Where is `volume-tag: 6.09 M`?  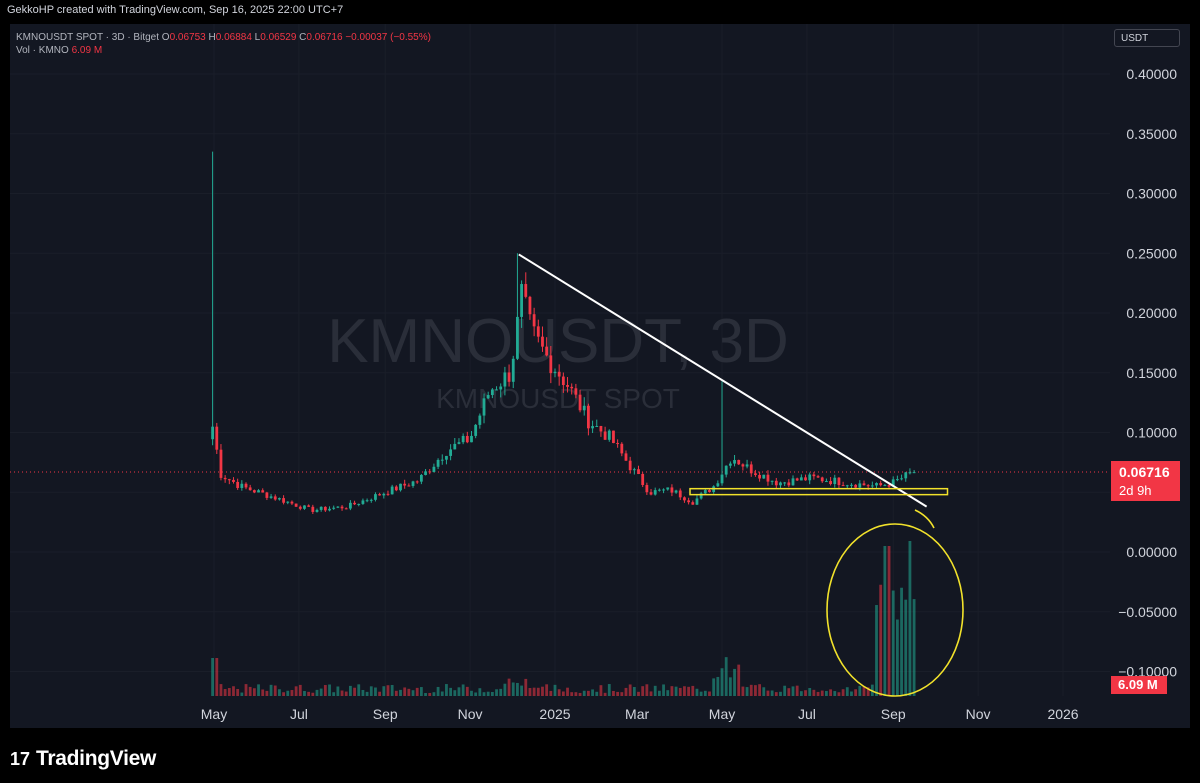 volume-tag: 6.09 M is located at coordinates (1139, 685).